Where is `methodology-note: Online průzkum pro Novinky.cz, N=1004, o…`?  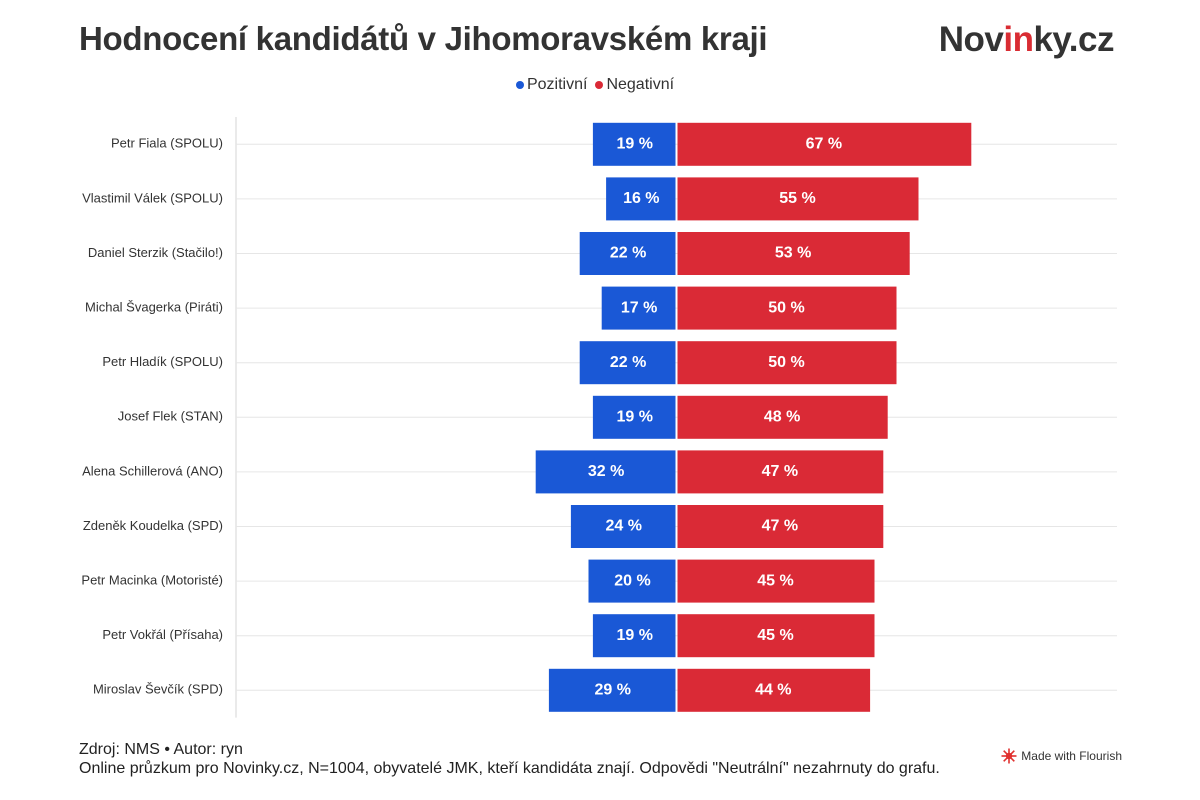
methodology-note: Online průzkum pro Novinky.cz, N=1004, o… is located at coordinates (509, 768).